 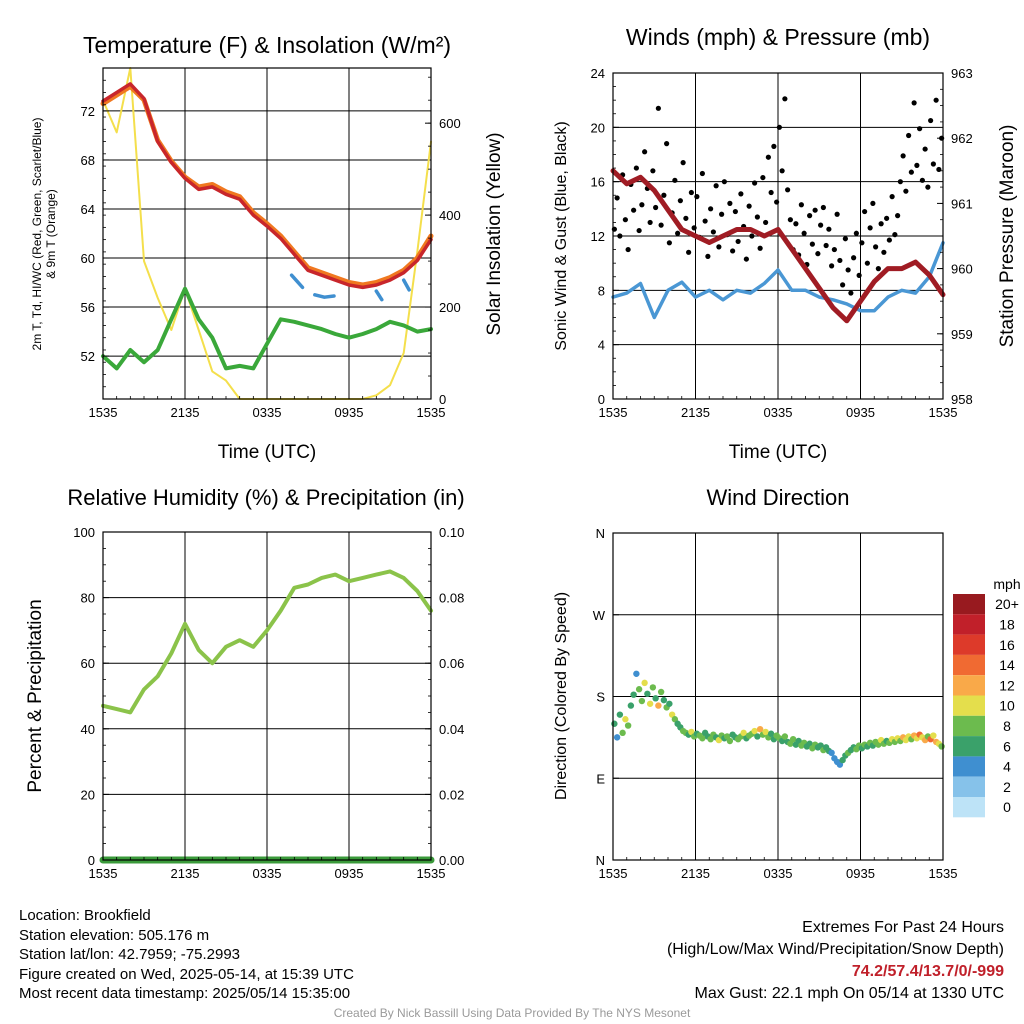 I want to click on y-tick-label: 24, so click(x=598, y=73).